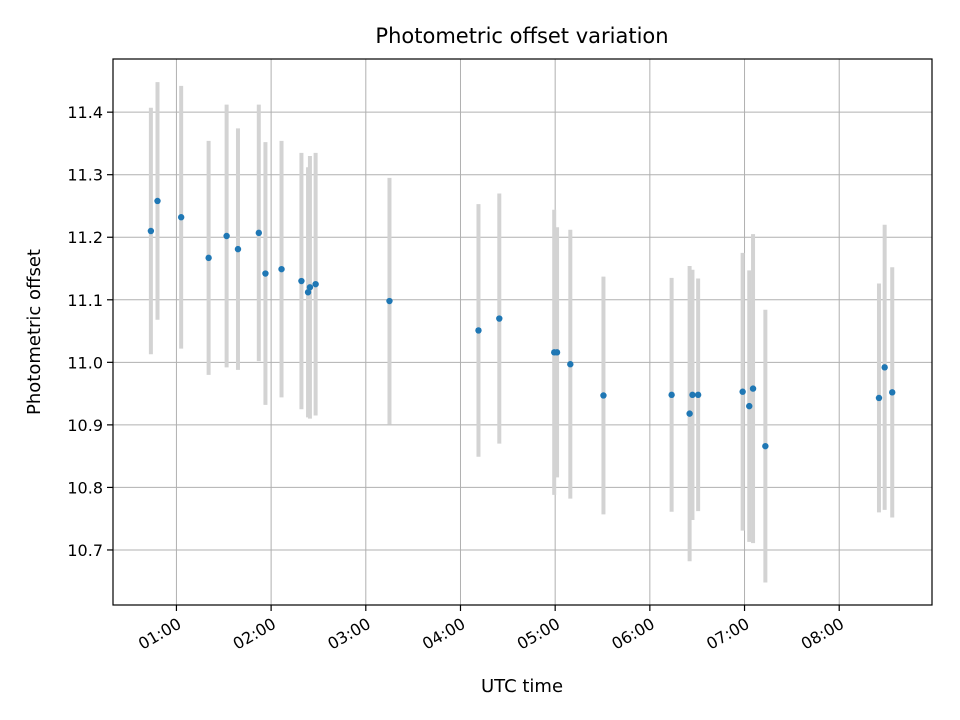 The image size is (960, 720). What do you see at coordinates (34, 332) in the screenshot?
I see `y-axis-title: Photometric offset` at bounding box center [34, 332].